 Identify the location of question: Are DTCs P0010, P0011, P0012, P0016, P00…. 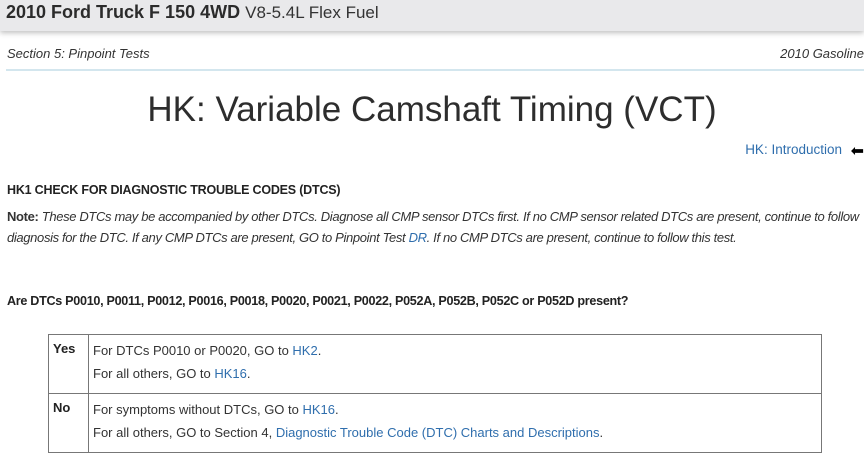
(318, 301).